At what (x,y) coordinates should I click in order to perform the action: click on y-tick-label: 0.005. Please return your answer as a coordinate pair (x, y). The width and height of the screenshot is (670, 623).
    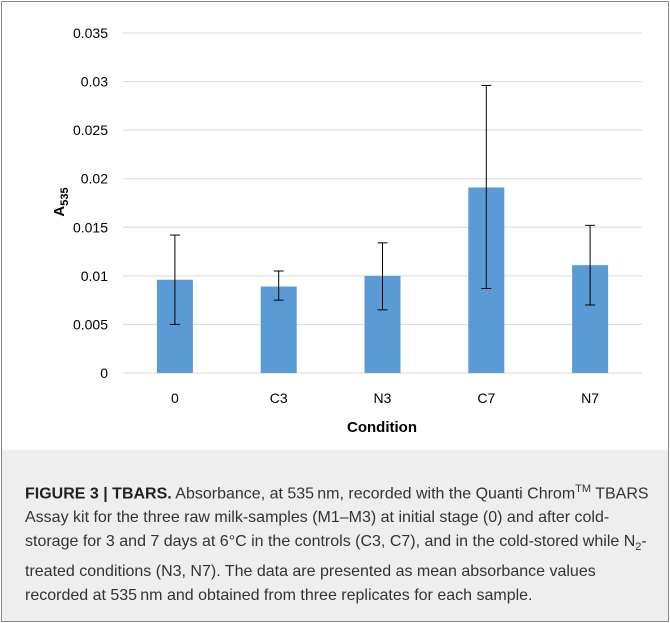
    Looking at the image, I should click on (90, 324).